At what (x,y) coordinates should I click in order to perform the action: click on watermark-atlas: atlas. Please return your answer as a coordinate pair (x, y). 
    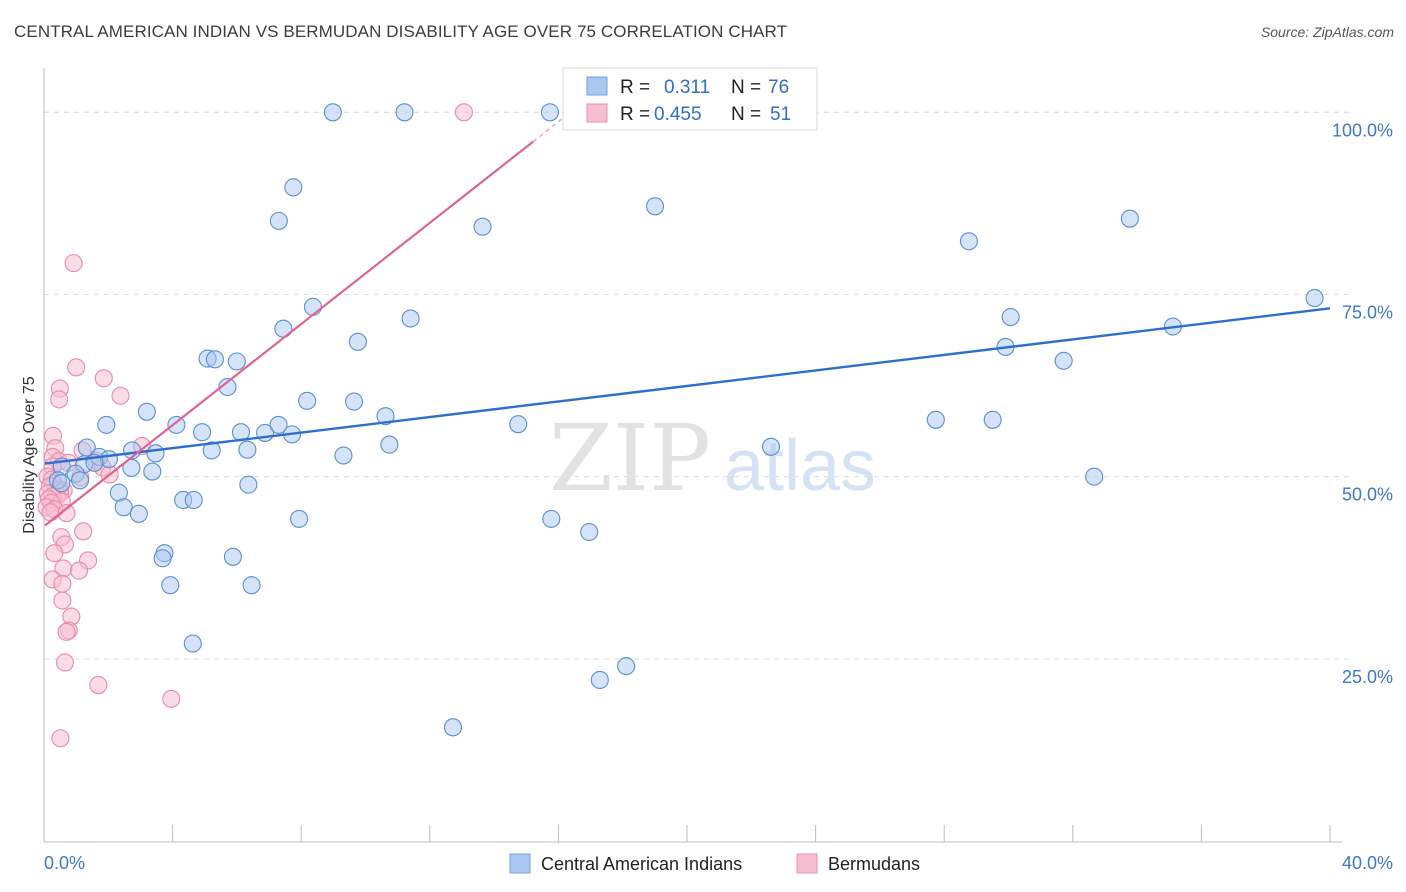
    Looking at the image, I should click on (800, 466).